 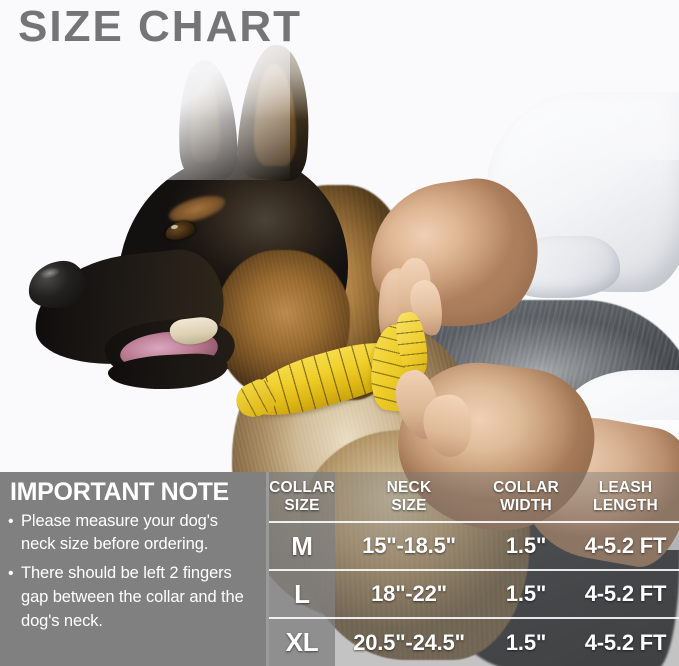 I want to click on cell-neck-size: 18"-22", so click(x=409, y=593).